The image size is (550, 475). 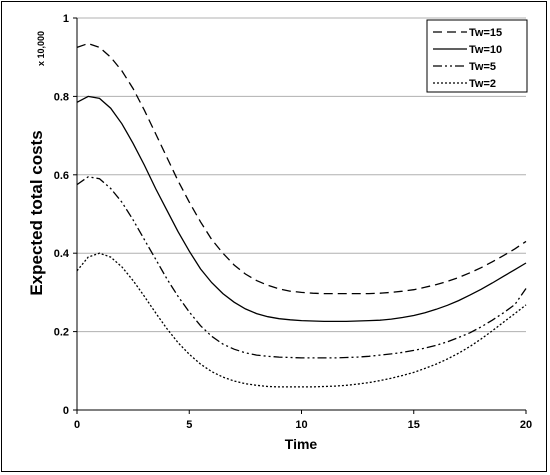 I want to click on y-axis-title: Expected total costs, so click(x=36, y=212).